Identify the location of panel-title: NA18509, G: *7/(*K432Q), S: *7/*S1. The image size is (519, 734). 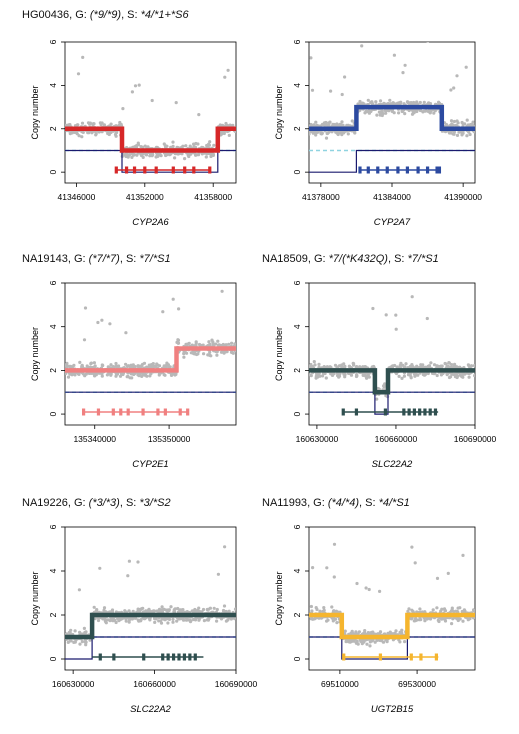
(350, 259).